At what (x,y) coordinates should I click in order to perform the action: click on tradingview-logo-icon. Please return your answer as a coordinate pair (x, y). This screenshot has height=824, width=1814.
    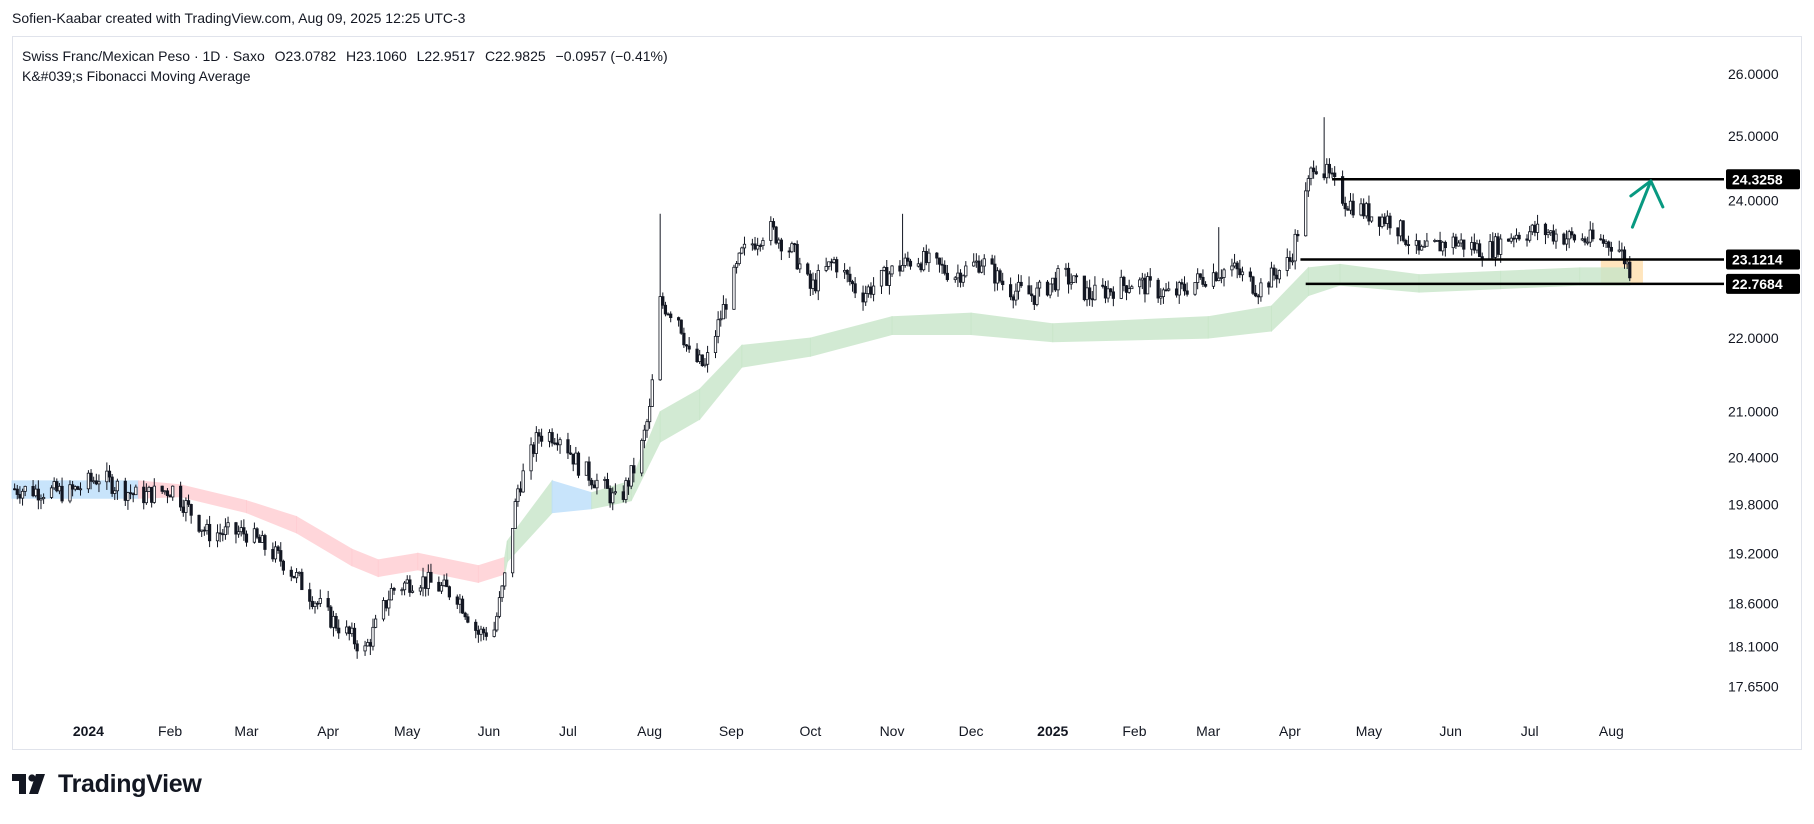
    Looking at the image, I should click on (28, 783).